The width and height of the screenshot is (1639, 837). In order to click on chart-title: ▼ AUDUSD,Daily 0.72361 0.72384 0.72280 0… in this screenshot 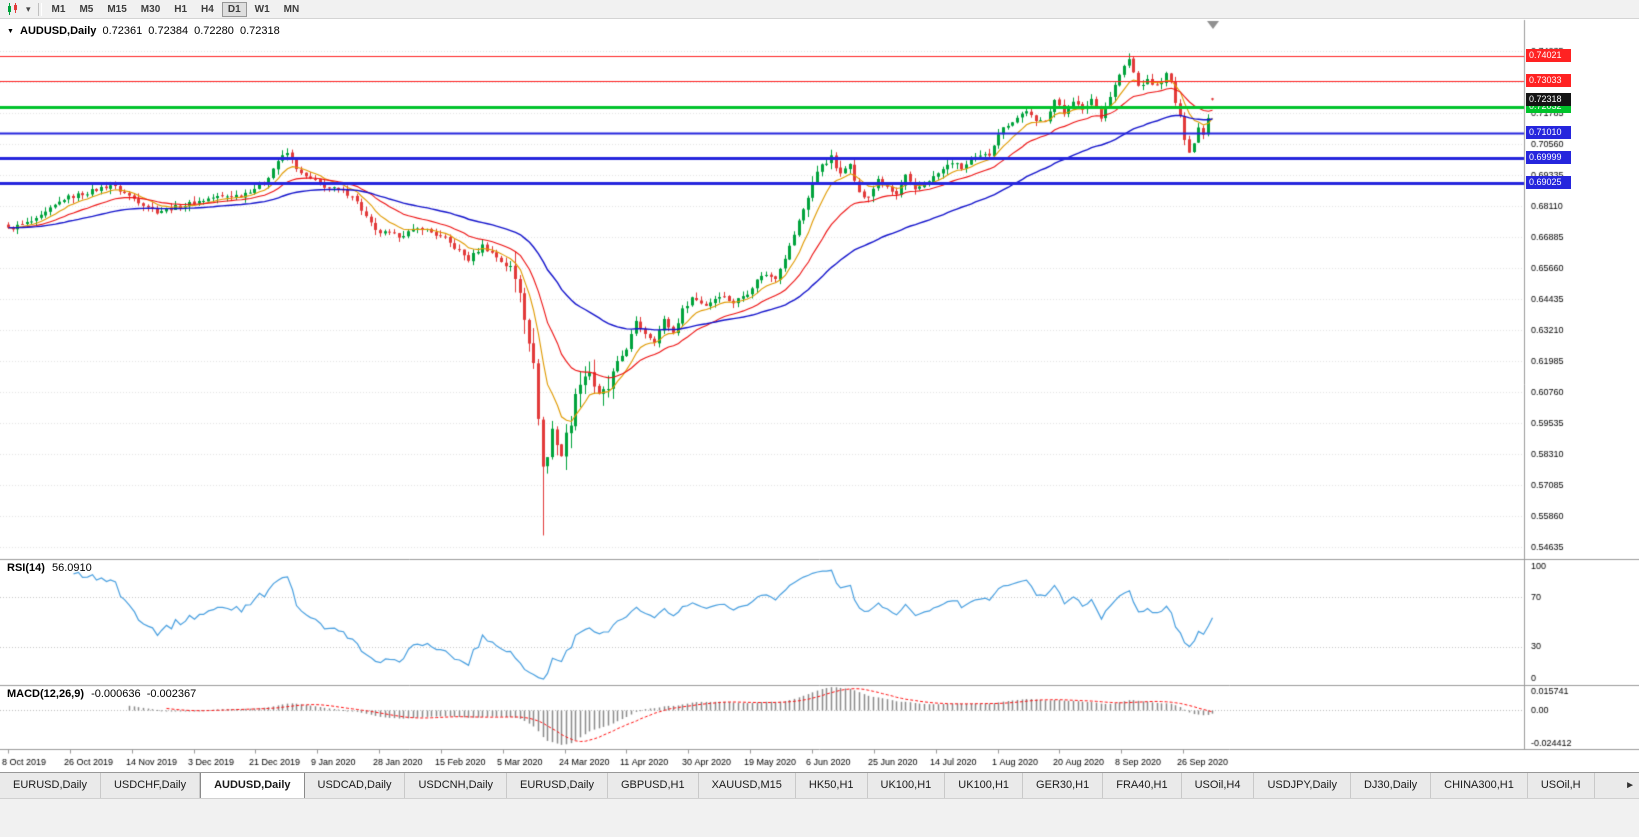, I will do `click(145, 31)`.